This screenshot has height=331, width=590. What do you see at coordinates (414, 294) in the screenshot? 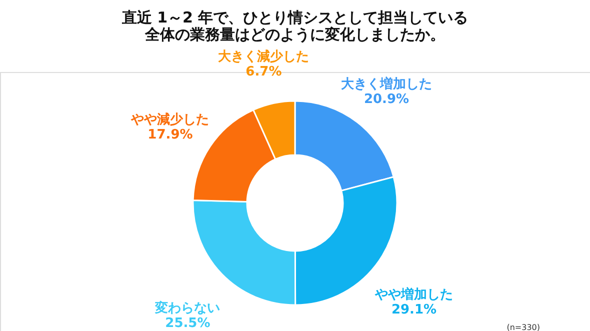
I see `slice-label: やや増加した` at bounding box center [414, 294].